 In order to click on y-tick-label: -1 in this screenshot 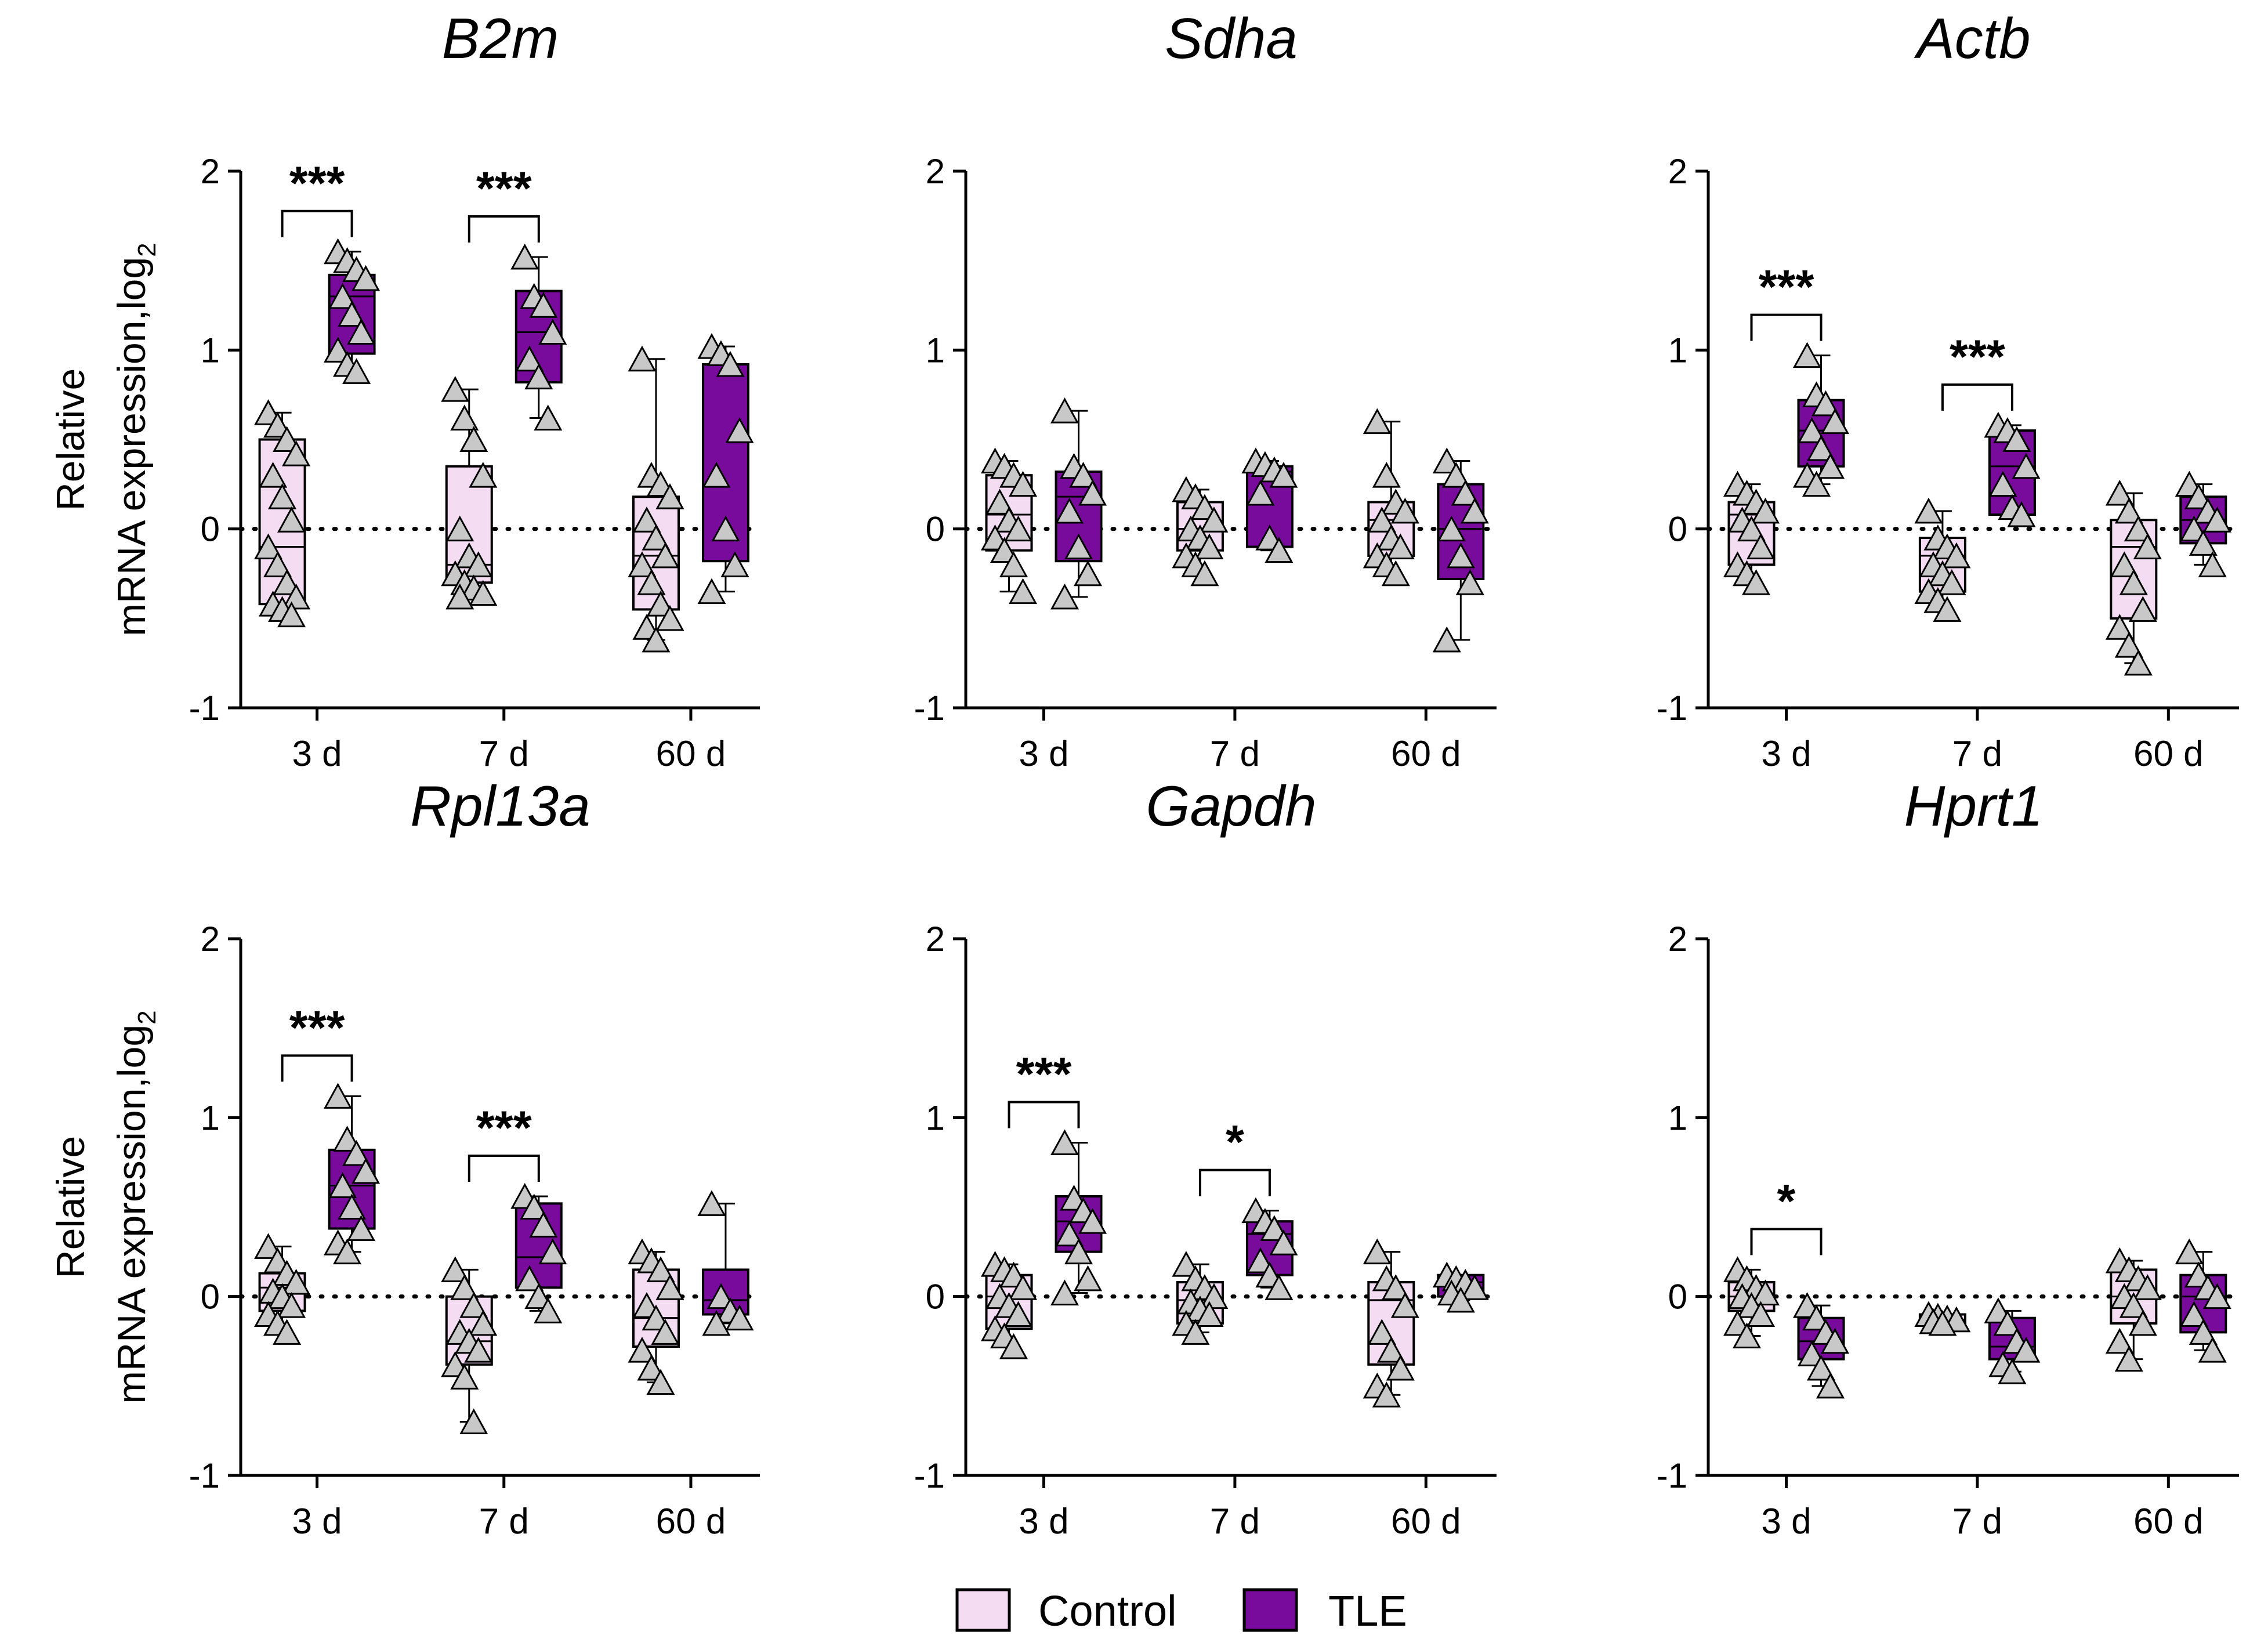, I will do `click(1672, 708)`.